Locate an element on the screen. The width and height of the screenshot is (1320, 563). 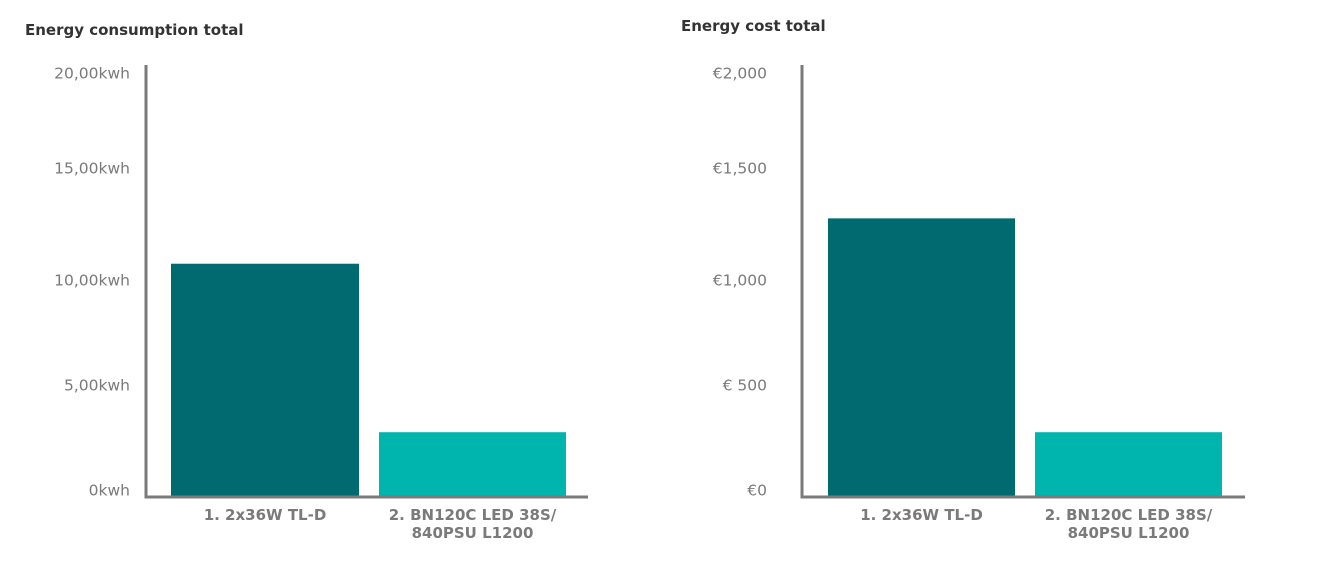
y-tick-label: 20,00kwh is located at coordinates (92, 74).